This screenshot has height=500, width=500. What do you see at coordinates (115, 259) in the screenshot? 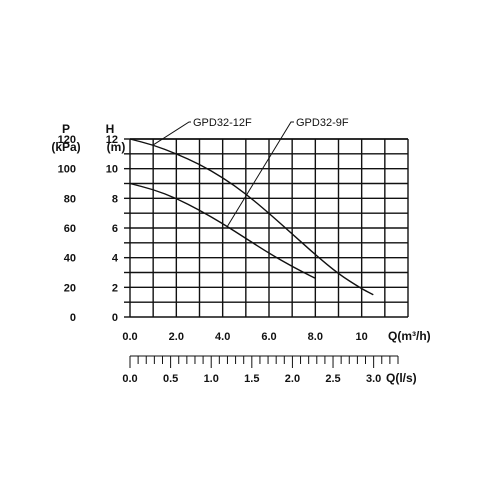
I see `h-axis-tick-label: 4` at bounding box center [115, 259].